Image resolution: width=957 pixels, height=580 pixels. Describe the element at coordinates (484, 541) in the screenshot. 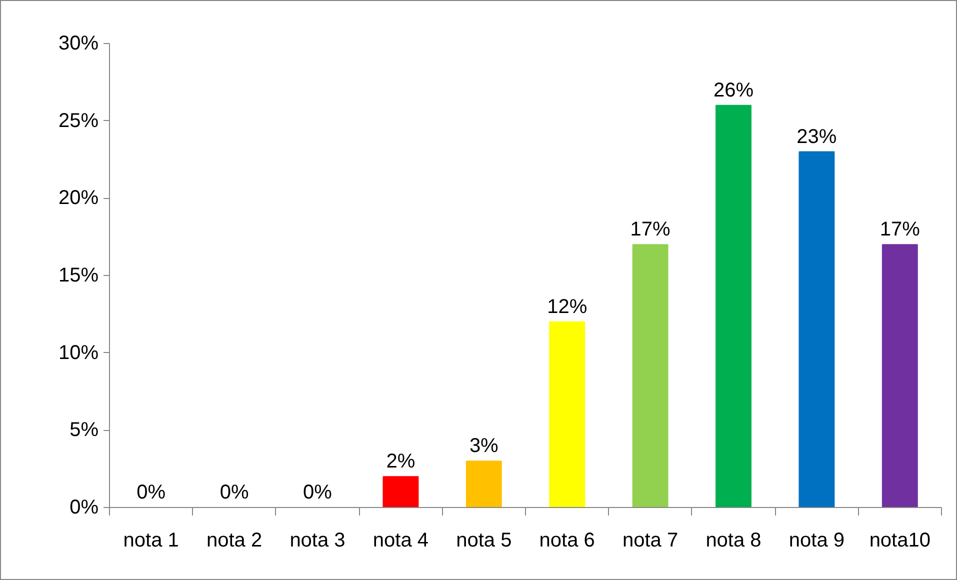

I see `x-tick-label: nota 5` at that location.